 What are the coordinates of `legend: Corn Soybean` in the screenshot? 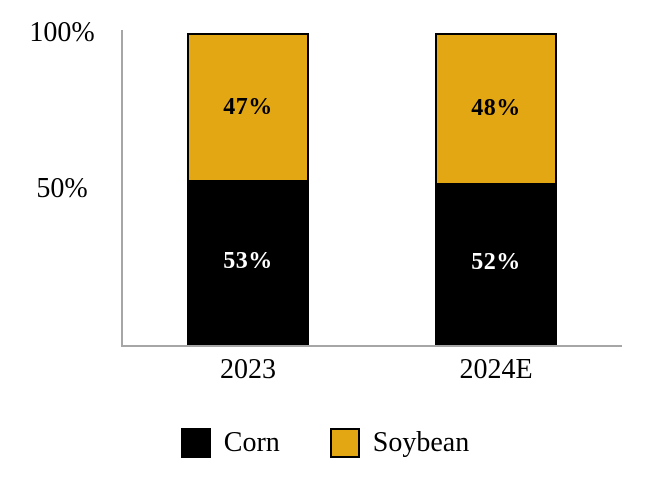 It's located at (325, 443).